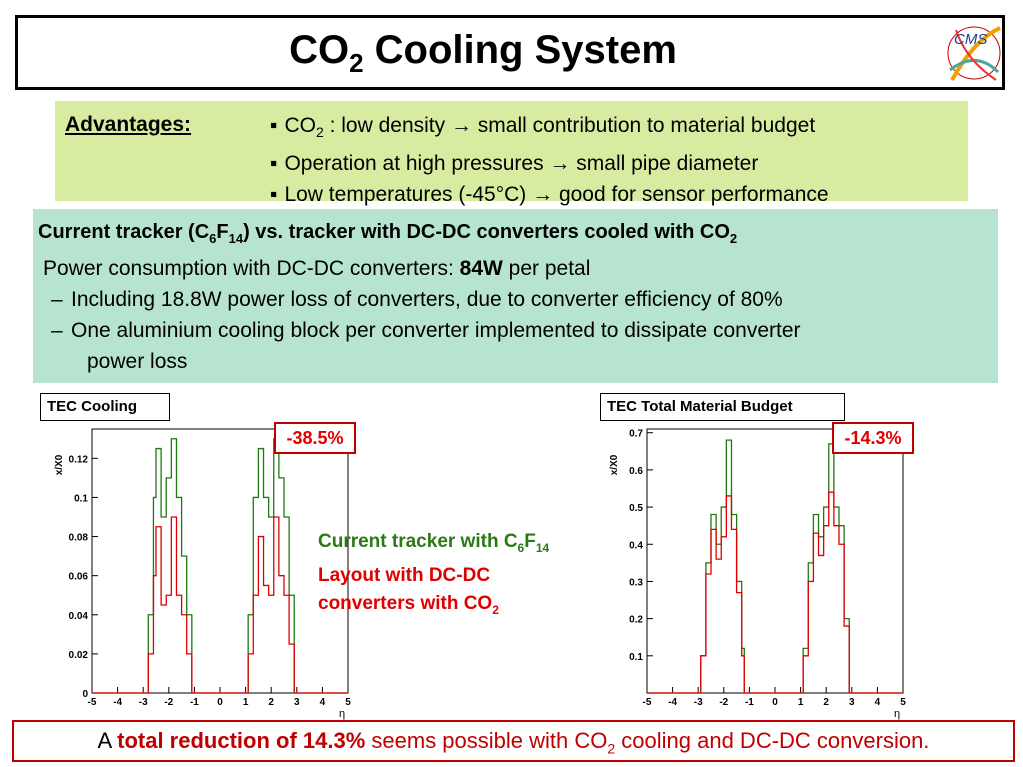 This screenshot has height=767, width=1023. I want to click on y-tick-label: 0.02, so click(79, 655).